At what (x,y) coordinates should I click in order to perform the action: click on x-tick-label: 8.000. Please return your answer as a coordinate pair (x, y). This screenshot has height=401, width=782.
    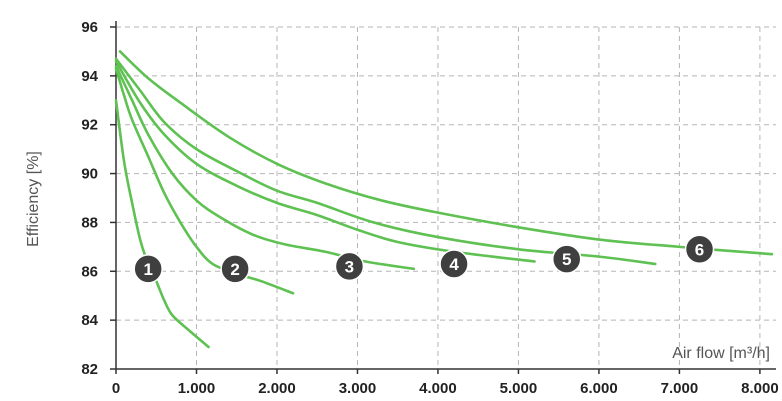
    Looking at the image, I should click on (760, 388).